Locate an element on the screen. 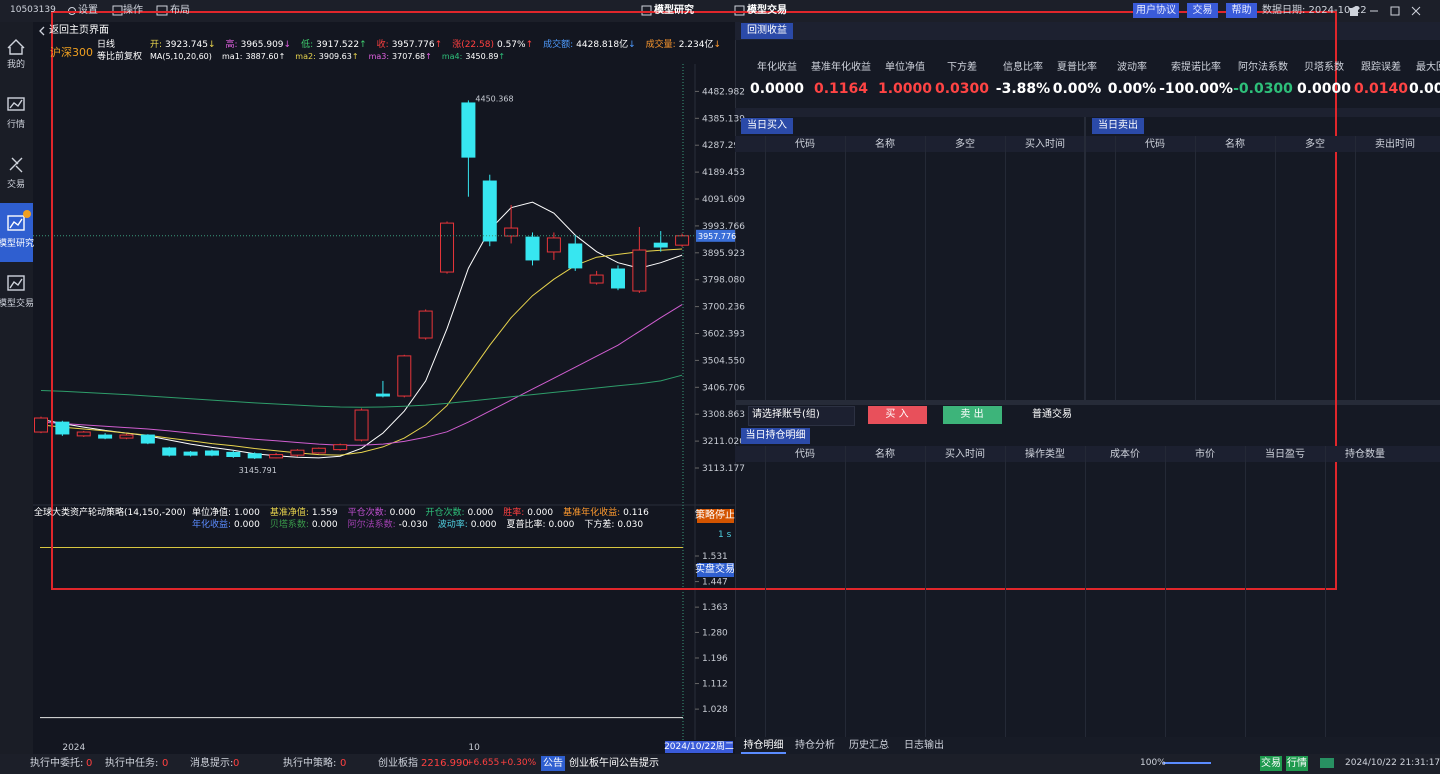  live-button-label: 实盘交易 is located at coordinates (715, 569).